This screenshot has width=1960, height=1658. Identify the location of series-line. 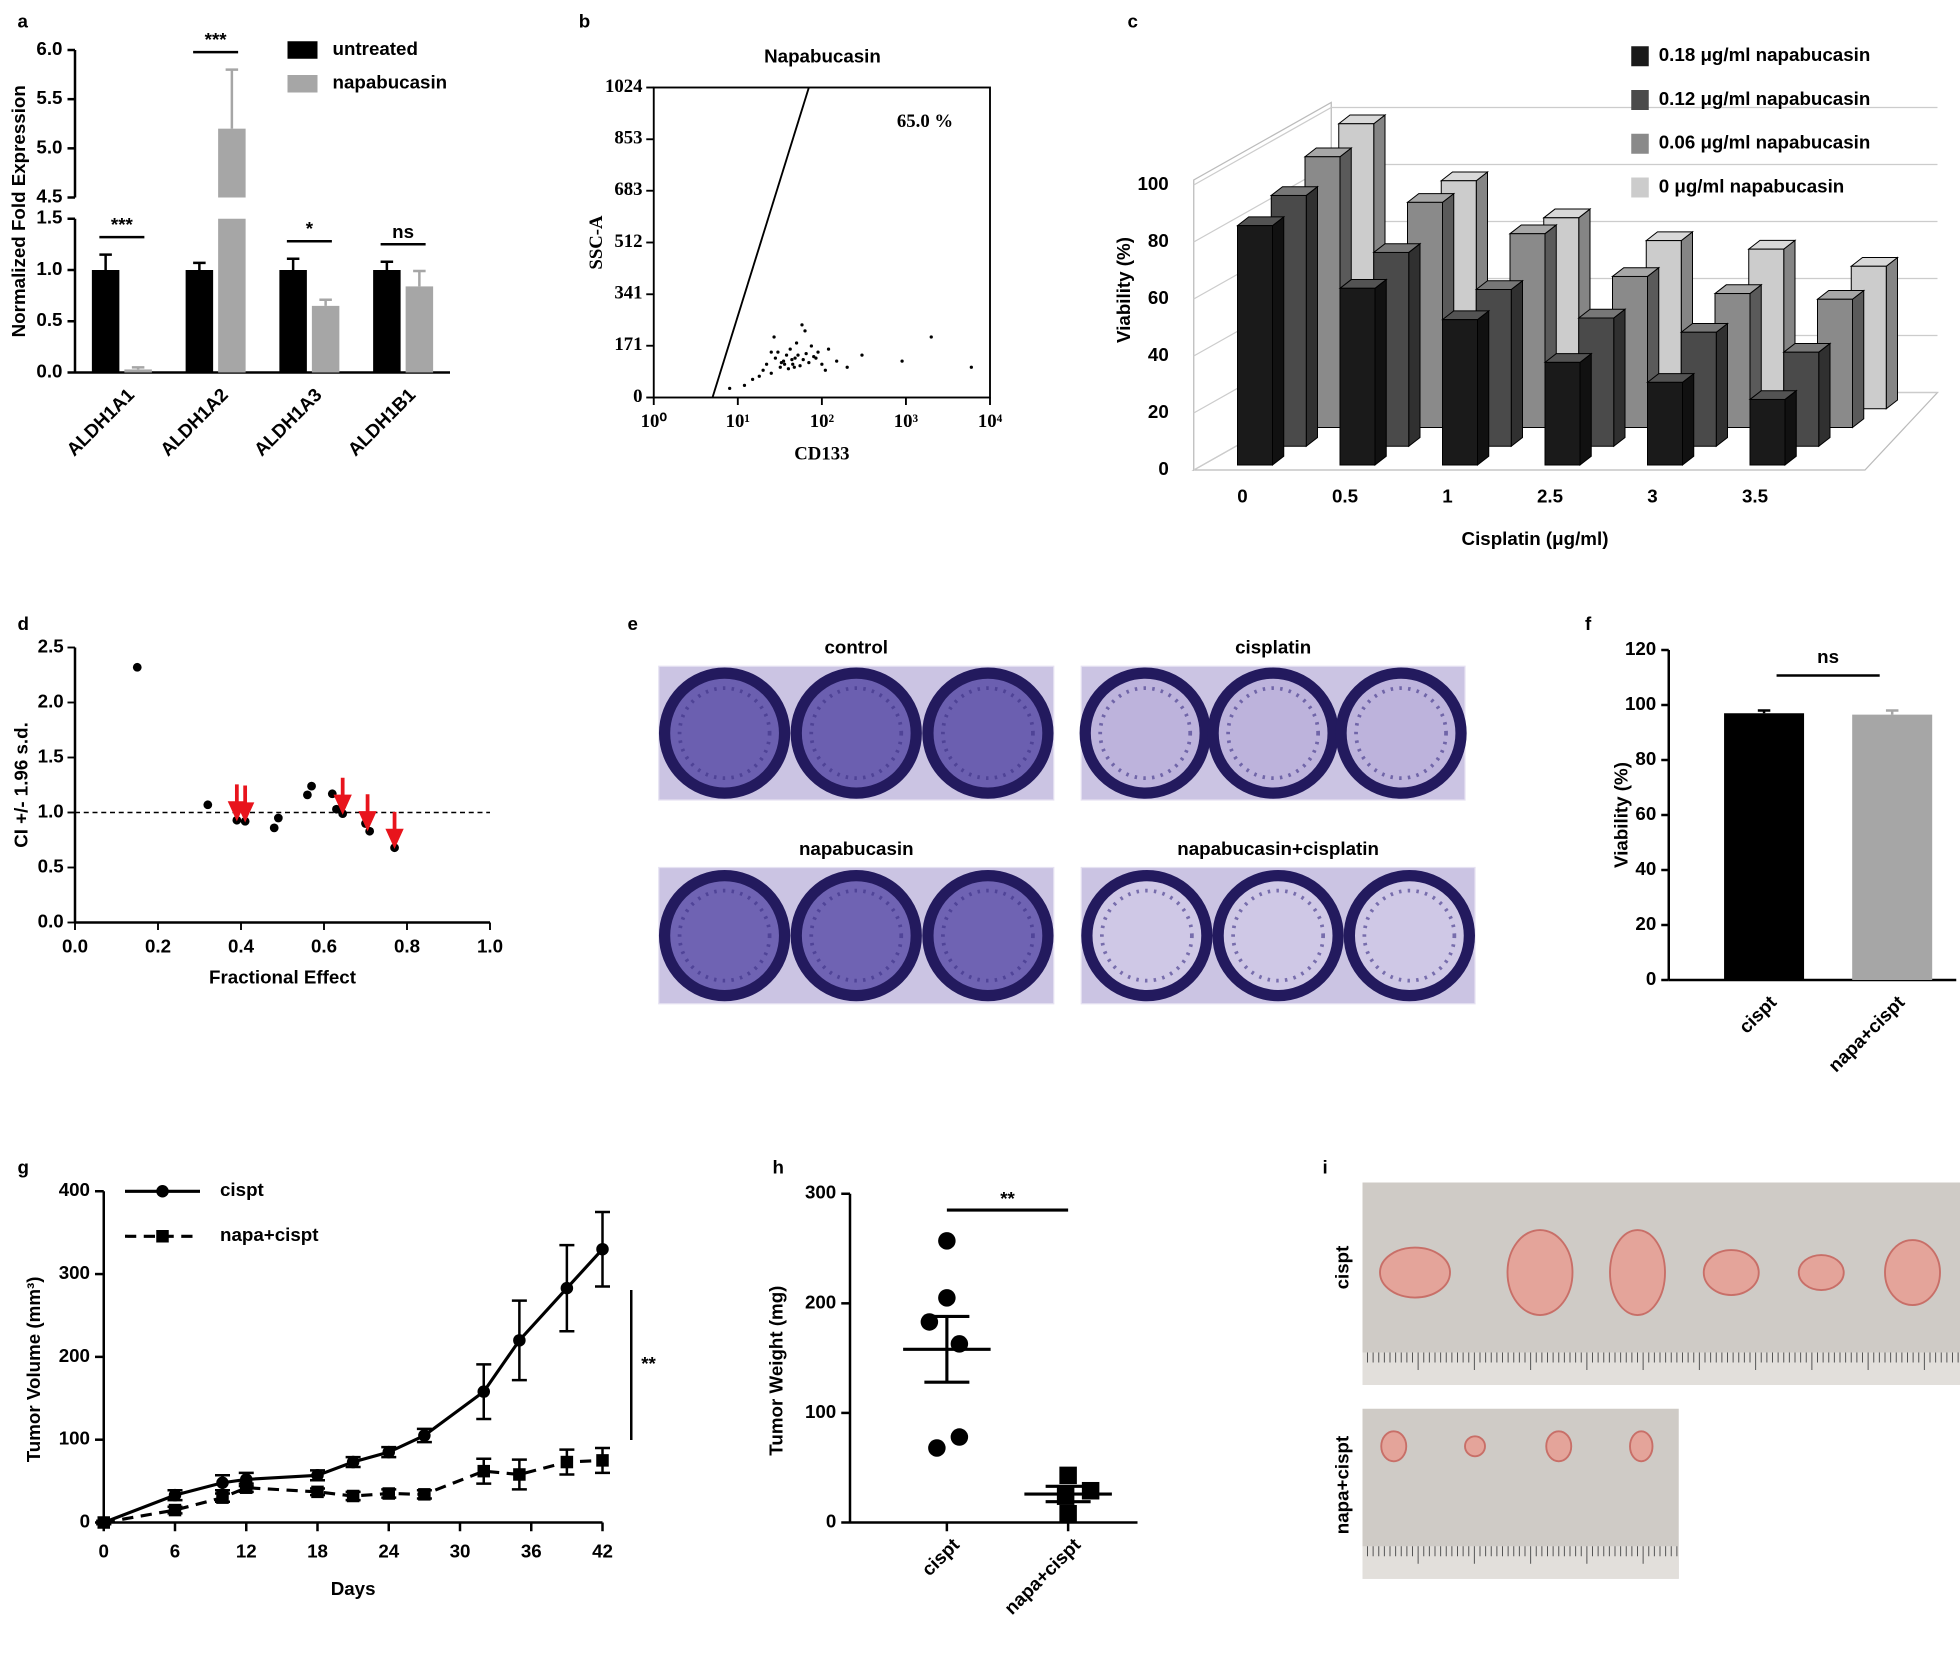
(353, 1386).